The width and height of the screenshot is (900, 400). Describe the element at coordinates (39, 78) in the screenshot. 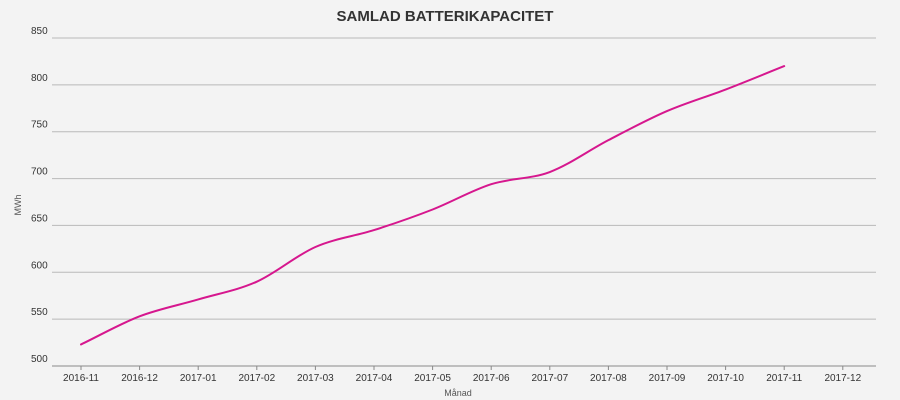

I see `y-tick-label-800: 800` at that location.